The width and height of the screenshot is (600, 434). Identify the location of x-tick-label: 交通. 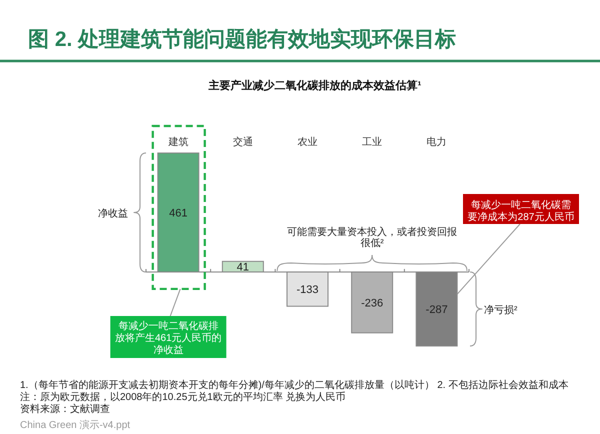
(242, 142).